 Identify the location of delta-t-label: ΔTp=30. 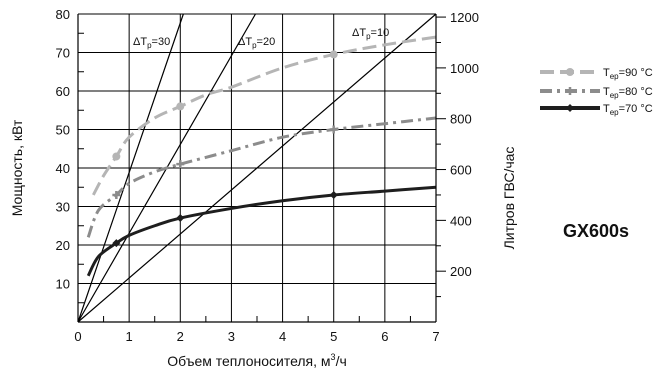
(151, 43).